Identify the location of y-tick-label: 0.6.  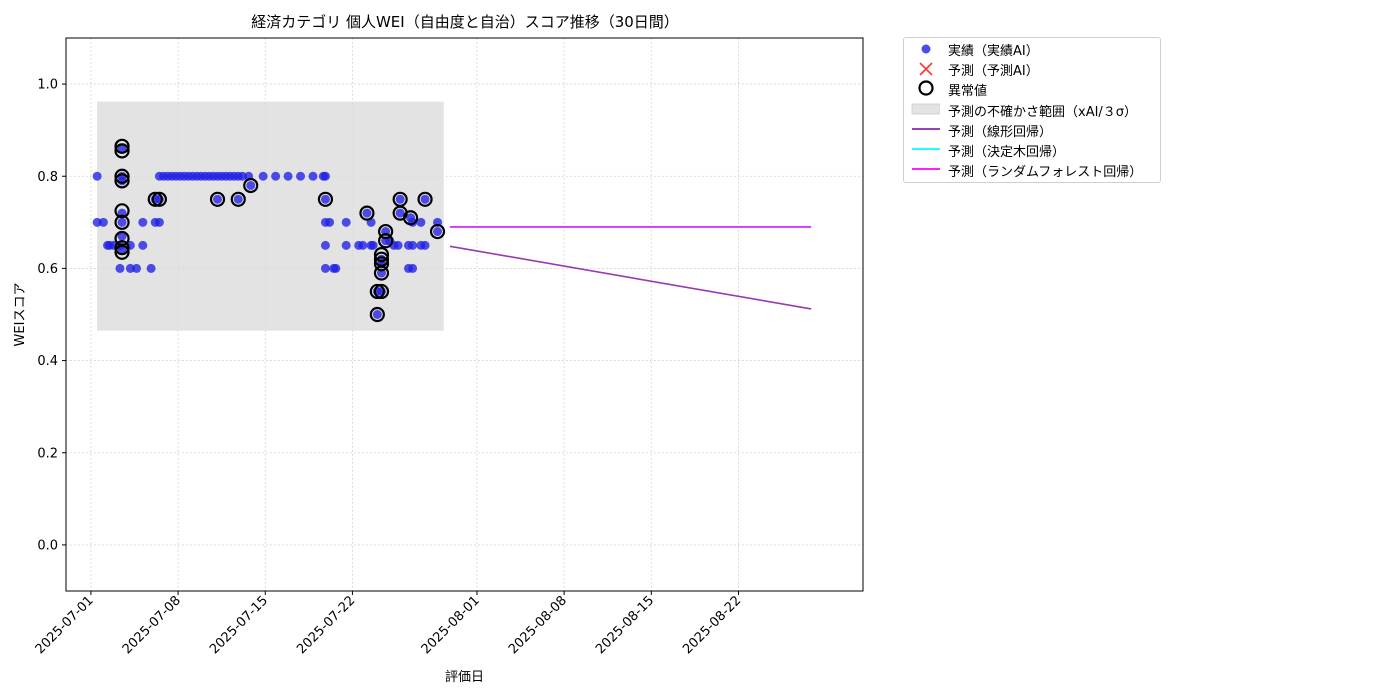
(47, 269).